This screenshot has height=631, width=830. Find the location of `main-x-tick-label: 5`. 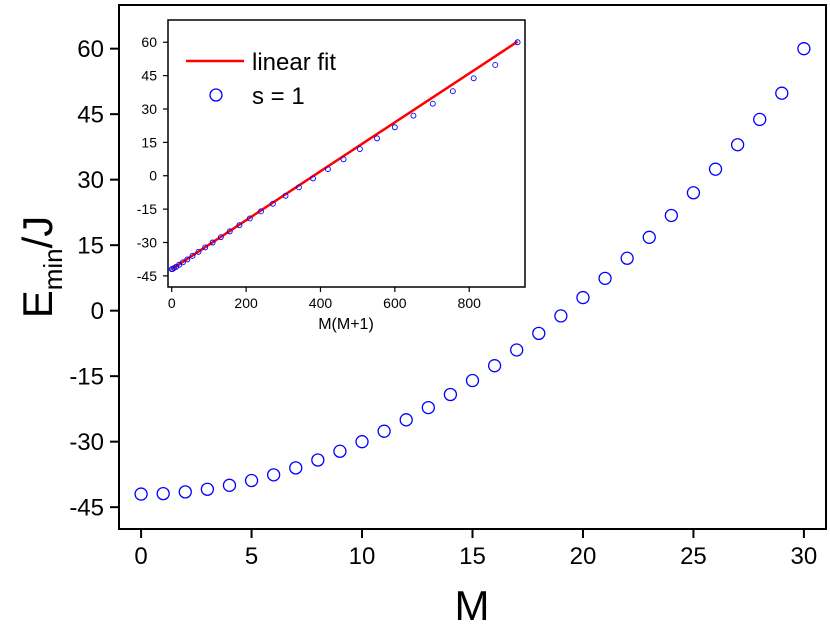

main-x-tick-label: 5 is located at coordinates (251, 556).